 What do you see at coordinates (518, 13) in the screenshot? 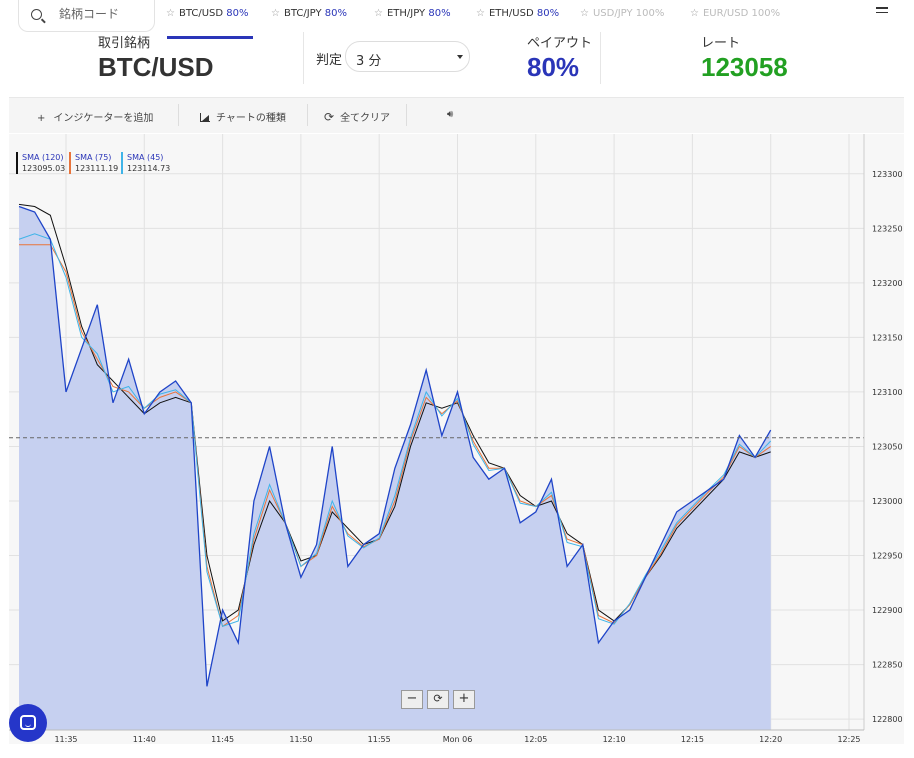
I see `tab-eth-usd: ☆ ETH/USD 80%` at bounding box center [518, 13].